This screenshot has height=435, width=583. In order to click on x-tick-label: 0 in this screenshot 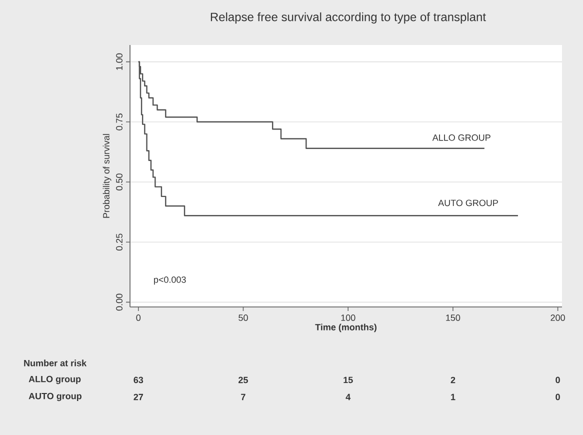, I will do `click(138, 317)`.